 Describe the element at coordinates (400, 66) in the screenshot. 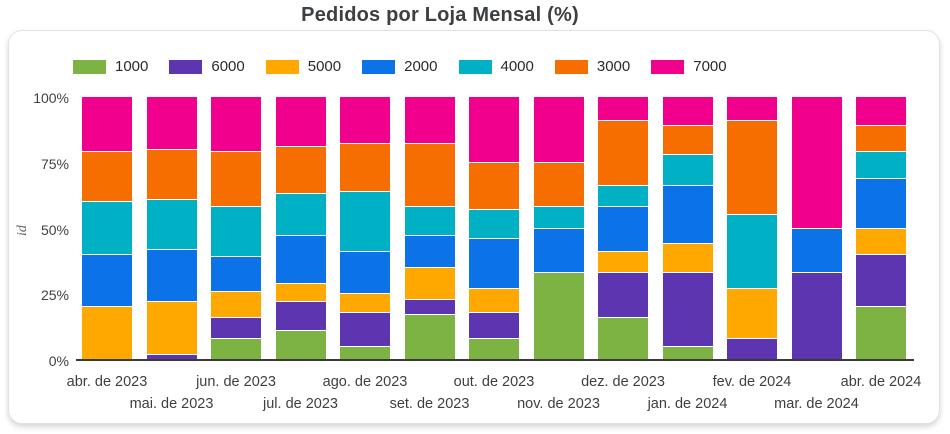

I see `legend-item-2000: 2000` at that location.